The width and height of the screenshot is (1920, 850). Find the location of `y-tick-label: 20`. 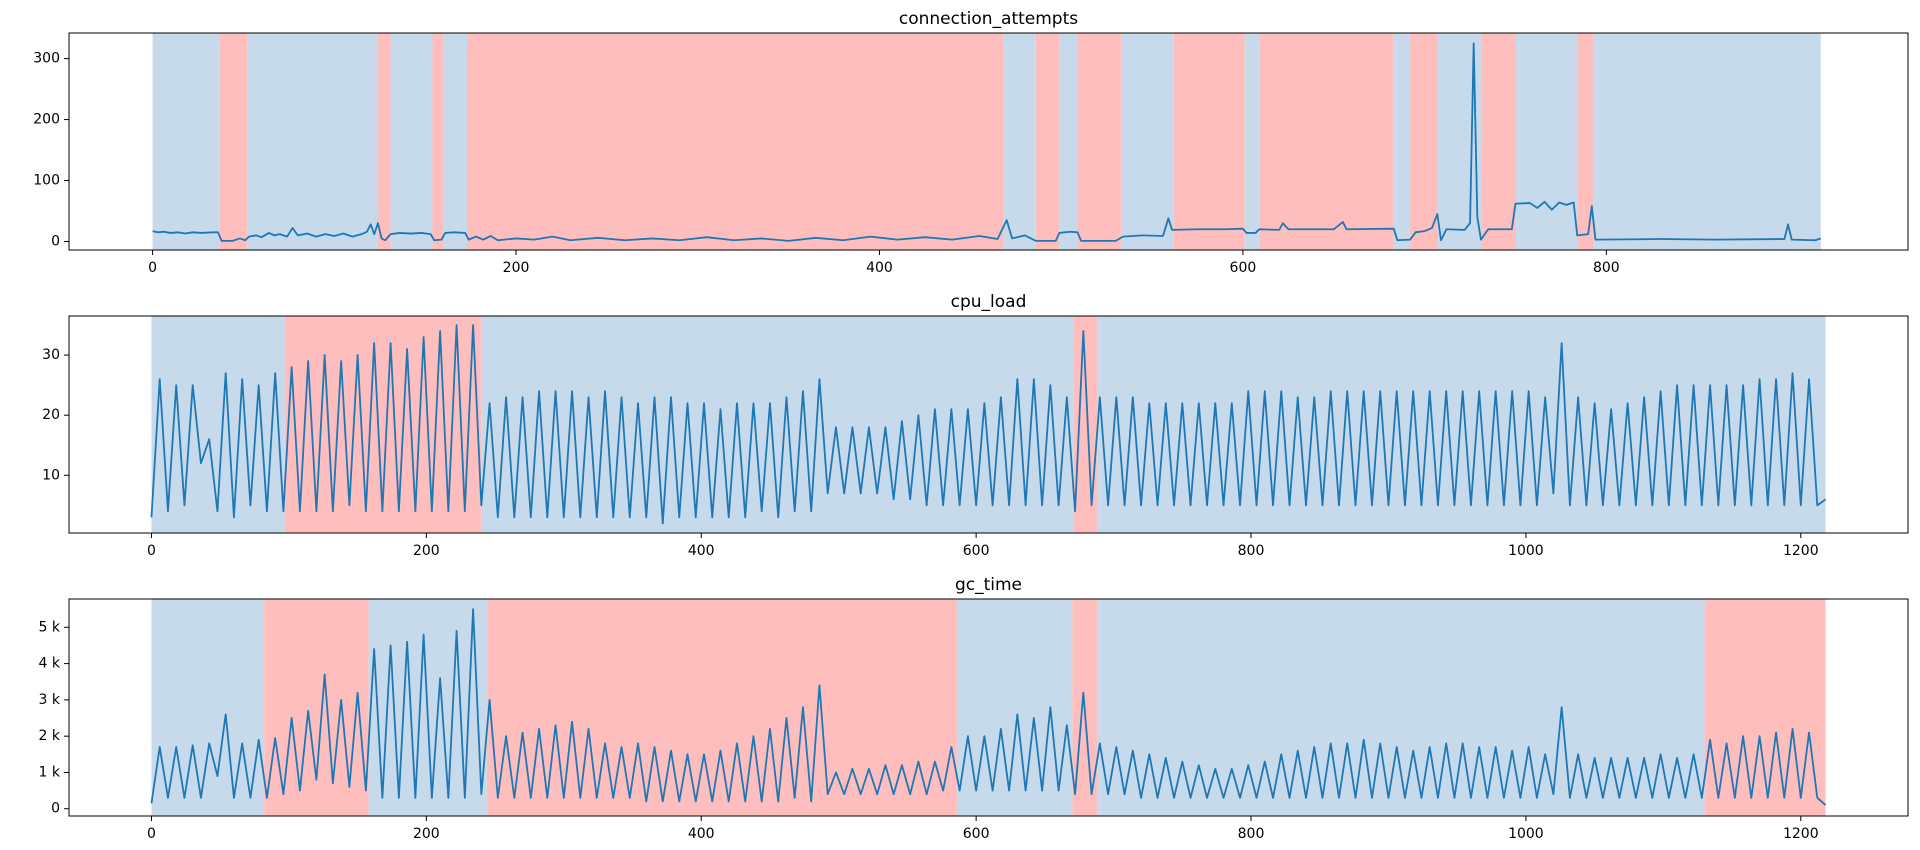

y-tick-label: 20 is located at coordinates (51, 415).